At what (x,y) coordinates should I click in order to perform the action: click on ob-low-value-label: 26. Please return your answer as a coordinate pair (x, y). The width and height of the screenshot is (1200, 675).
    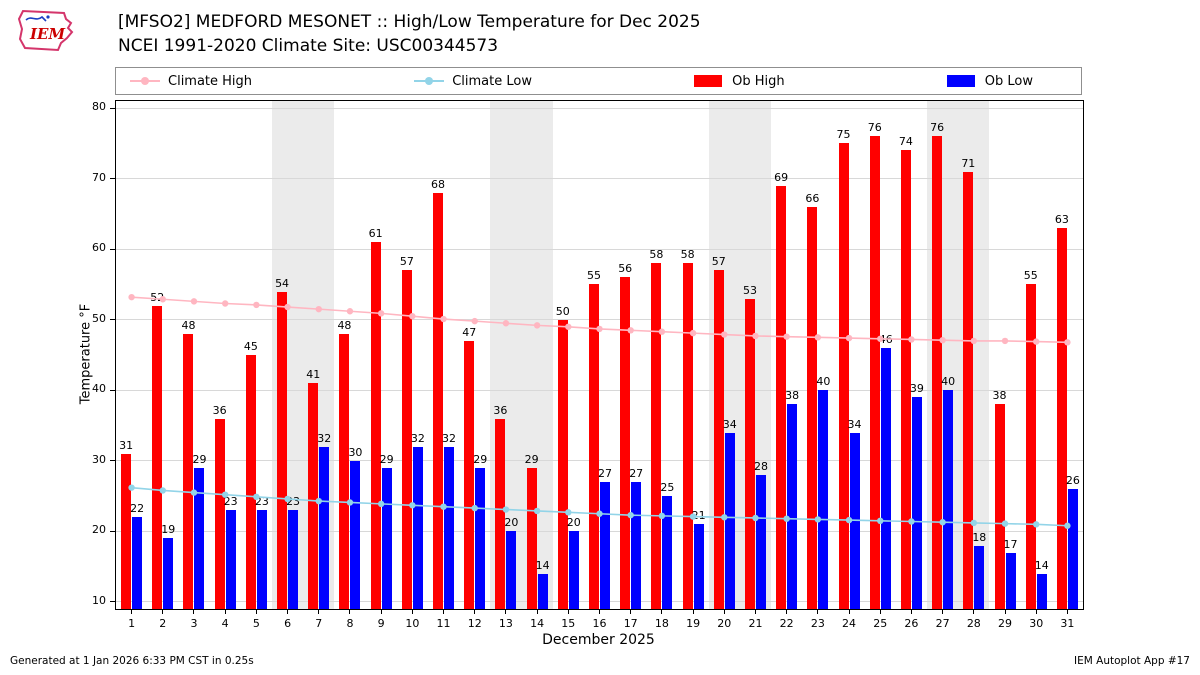
    Looking at the image, I should click on (1072, 481).